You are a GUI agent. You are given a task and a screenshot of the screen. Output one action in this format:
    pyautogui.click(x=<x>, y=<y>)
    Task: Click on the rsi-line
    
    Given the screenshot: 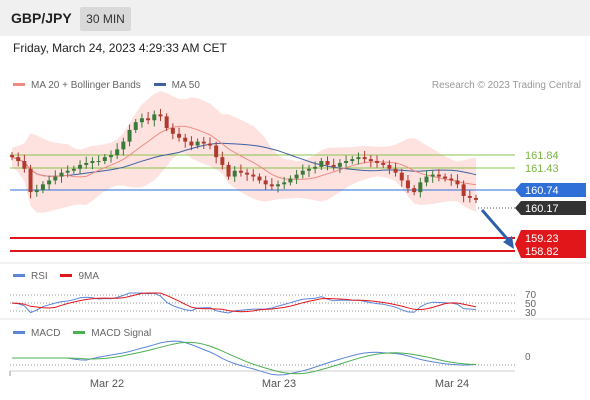 What is the action you would take?
    pyautogui.click(x=244, y=303)
    